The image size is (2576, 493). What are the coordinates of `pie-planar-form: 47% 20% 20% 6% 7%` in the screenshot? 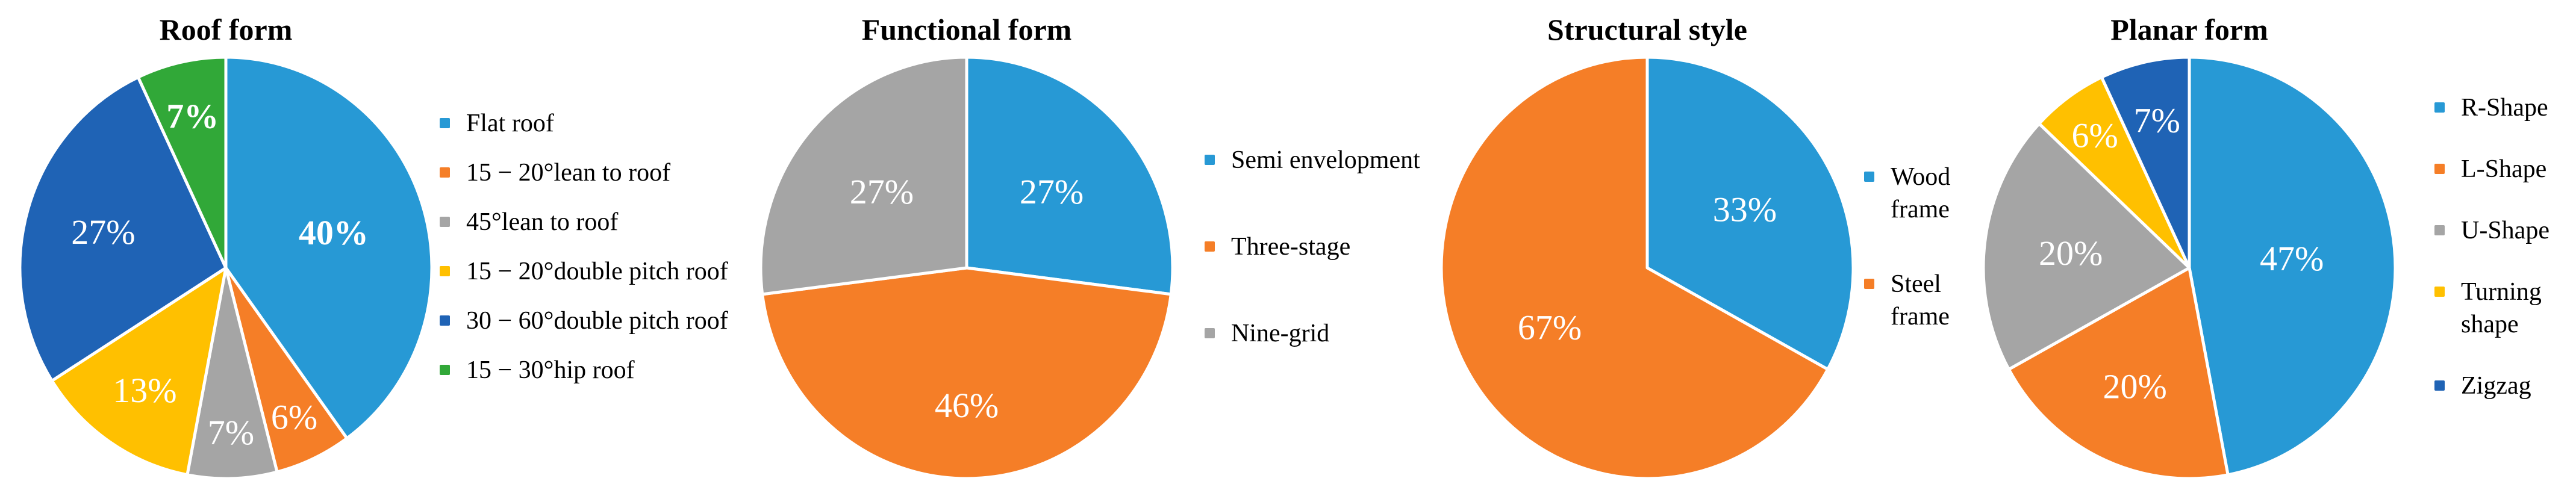 It's located at (2189, 267).